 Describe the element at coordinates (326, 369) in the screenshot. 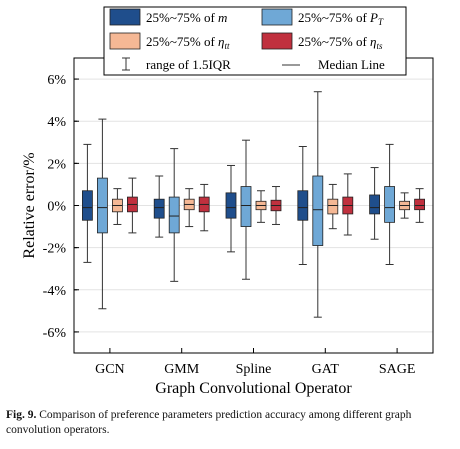

I see `x-tick-label: GAT` at that location.